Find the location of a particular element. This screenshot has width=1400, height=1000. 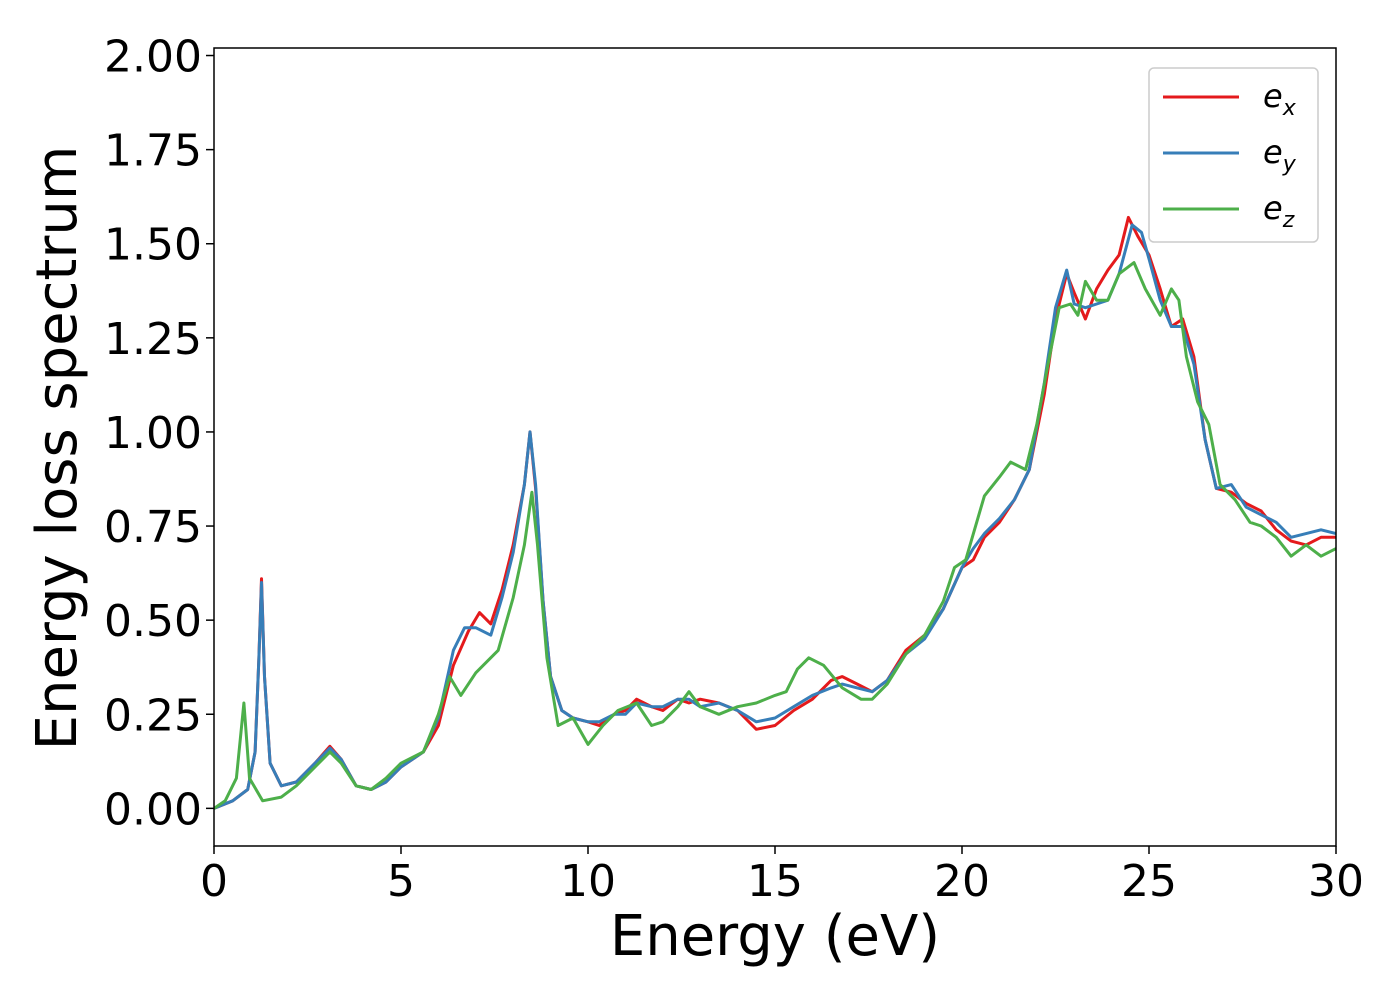

y-tick-label: 0.00 is located at coordinates (153, 809).